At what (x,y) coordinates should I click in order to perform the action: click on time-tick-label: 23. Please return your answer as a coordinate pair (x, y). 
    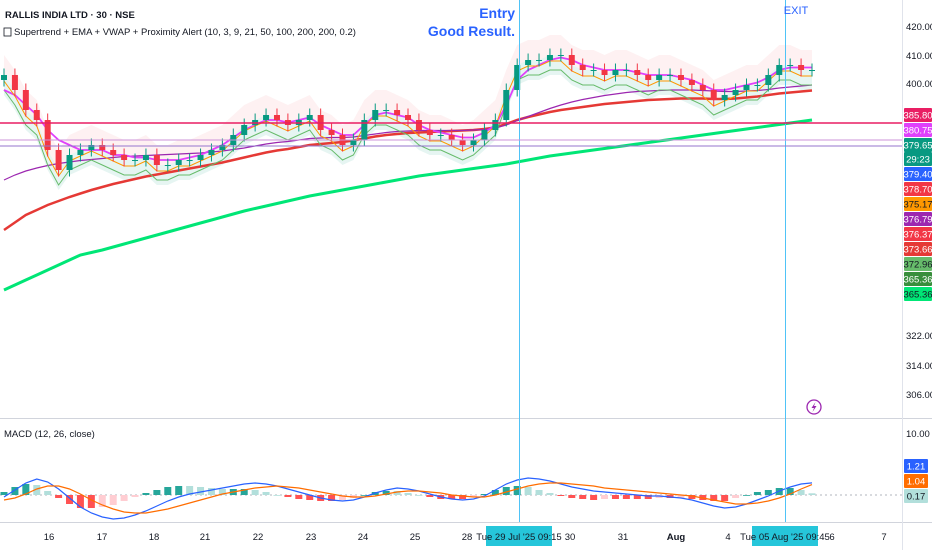
    Looking at the image, I should click on (311, 537).